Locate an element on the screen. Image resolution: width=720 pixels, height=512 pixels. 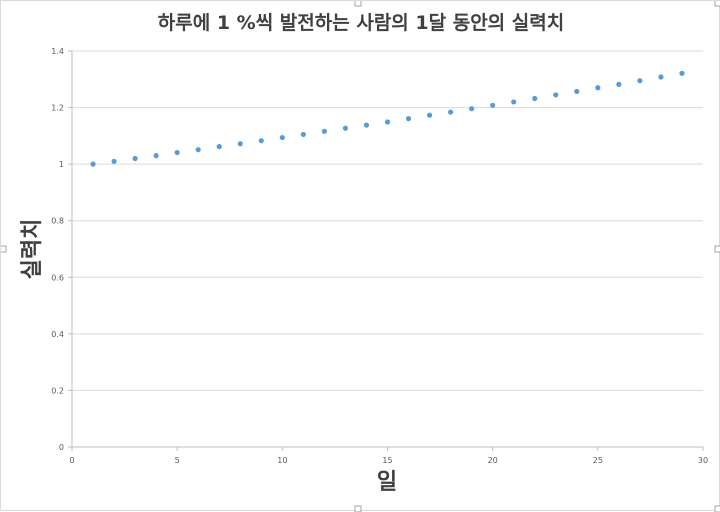
x-tick-label: 20 is located at coordinates (493, 460).